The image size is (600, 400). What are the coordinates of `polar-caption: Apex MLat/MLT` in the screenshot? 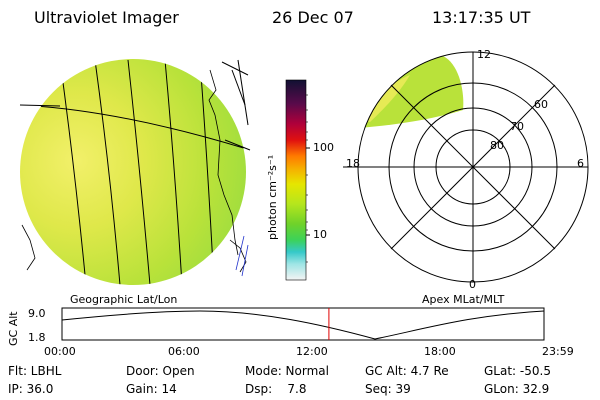 It's located at (463, 299).